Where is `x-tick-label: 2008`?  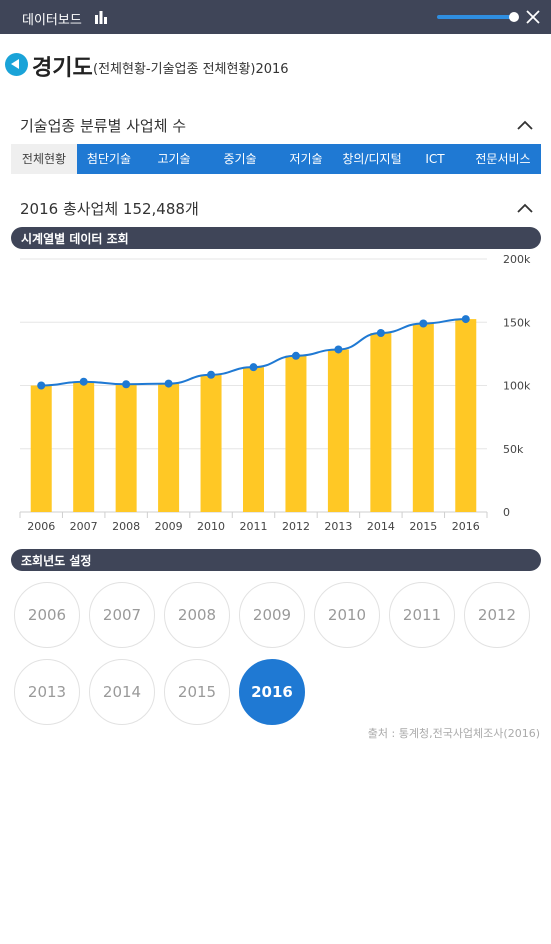
x-tick-label: 2008 is located at coordinates (126, 526).